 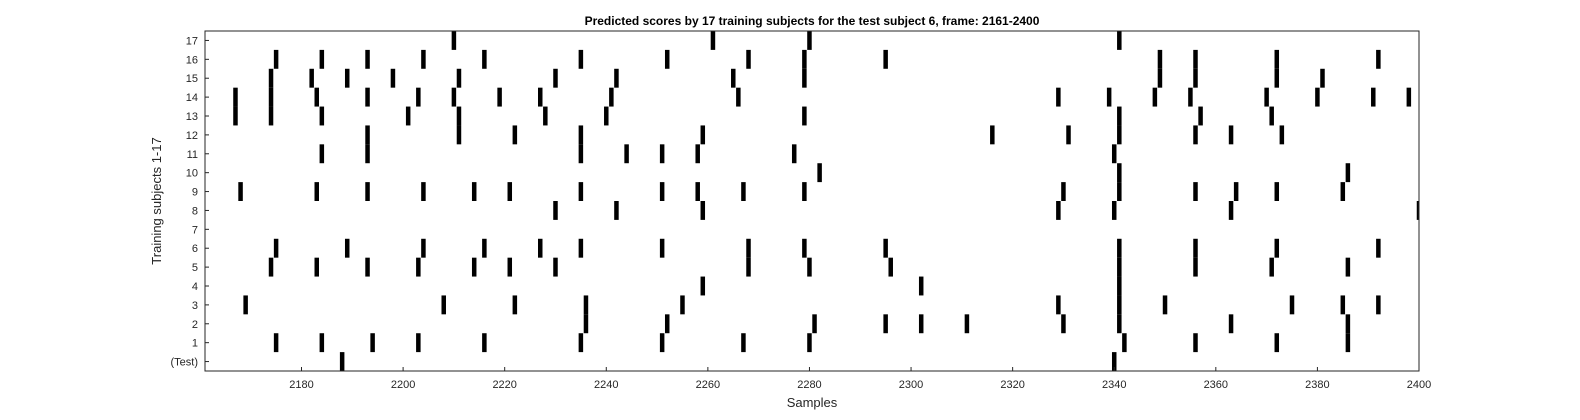 What do you see at coordinates (195, 306) in the screenshot?
I see `y-tick-label: 3` at bounding box center [195, 306].